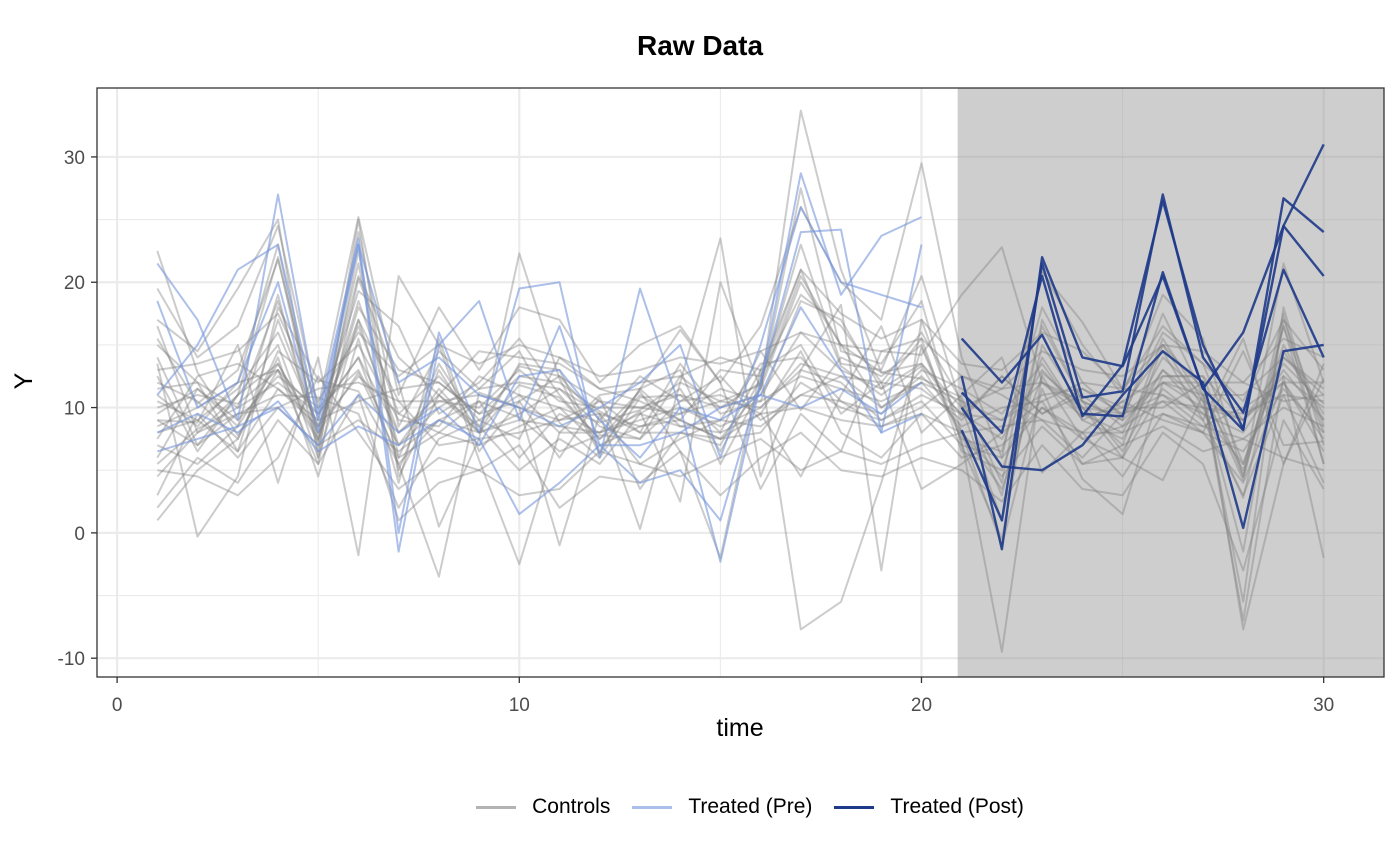 The image size is (1400, 865). I want to click on legend-label-treated-pre: Treated (Pre), so click(750, 806).